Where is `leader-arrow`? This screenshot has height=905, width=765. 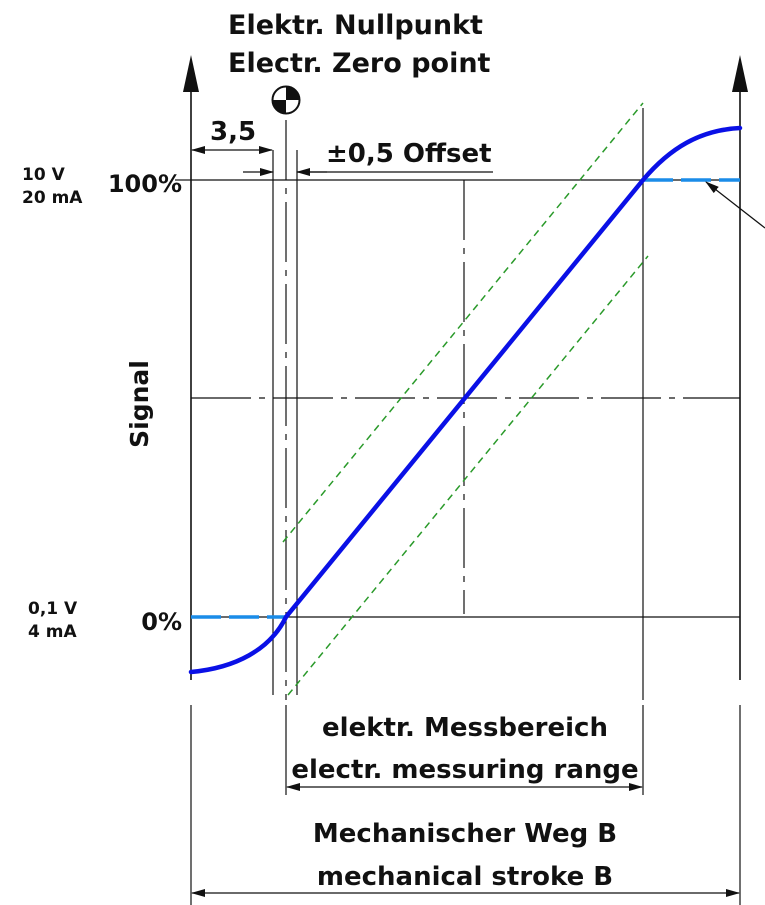 leader-arrow is located at coordinates (735, 205).